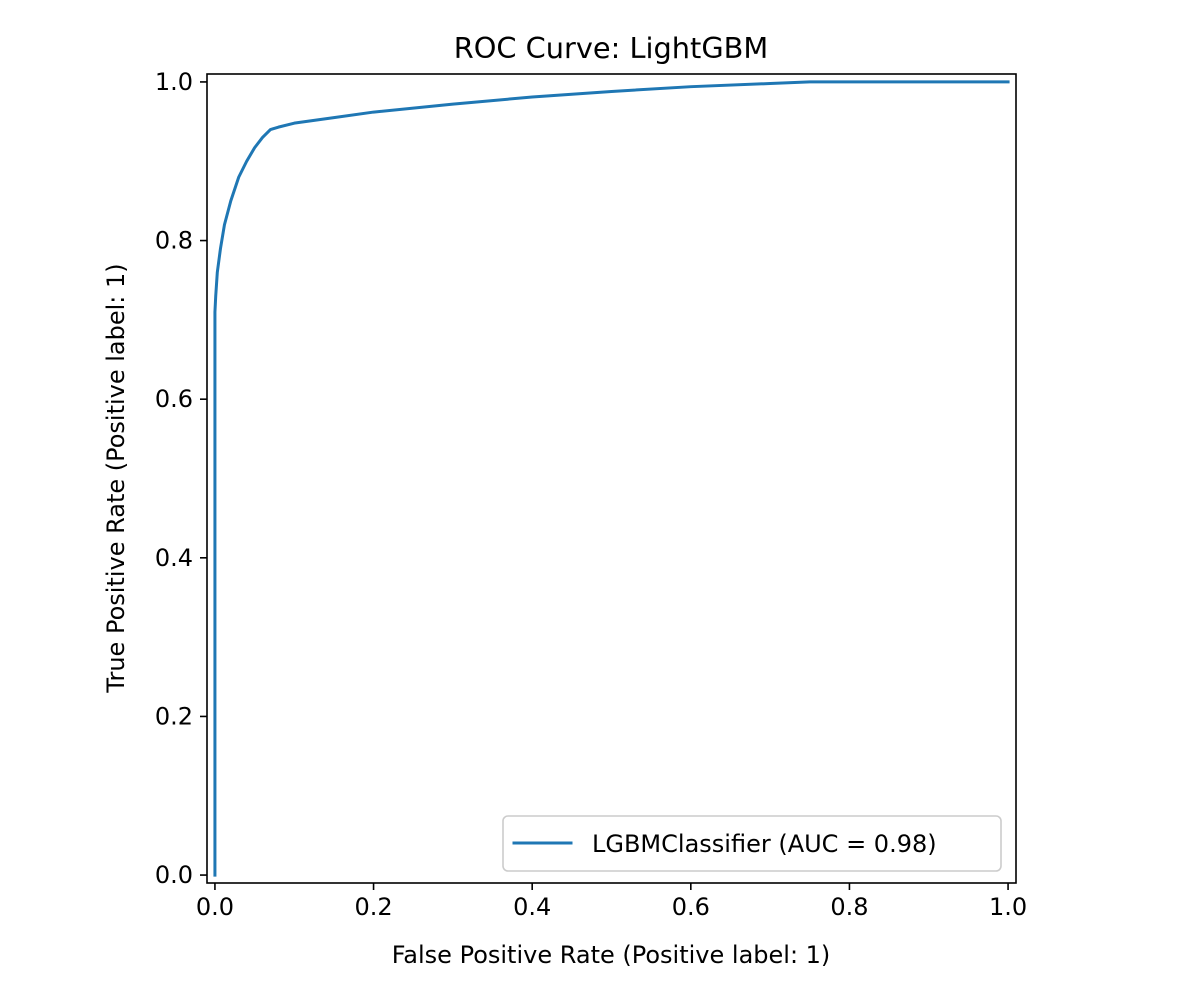 The width and height of the screenshot is (1200, 1000). Describe the element at coordinates (174, 558) in the screenshot. I see `y-tick-label: 0.4` at that location.